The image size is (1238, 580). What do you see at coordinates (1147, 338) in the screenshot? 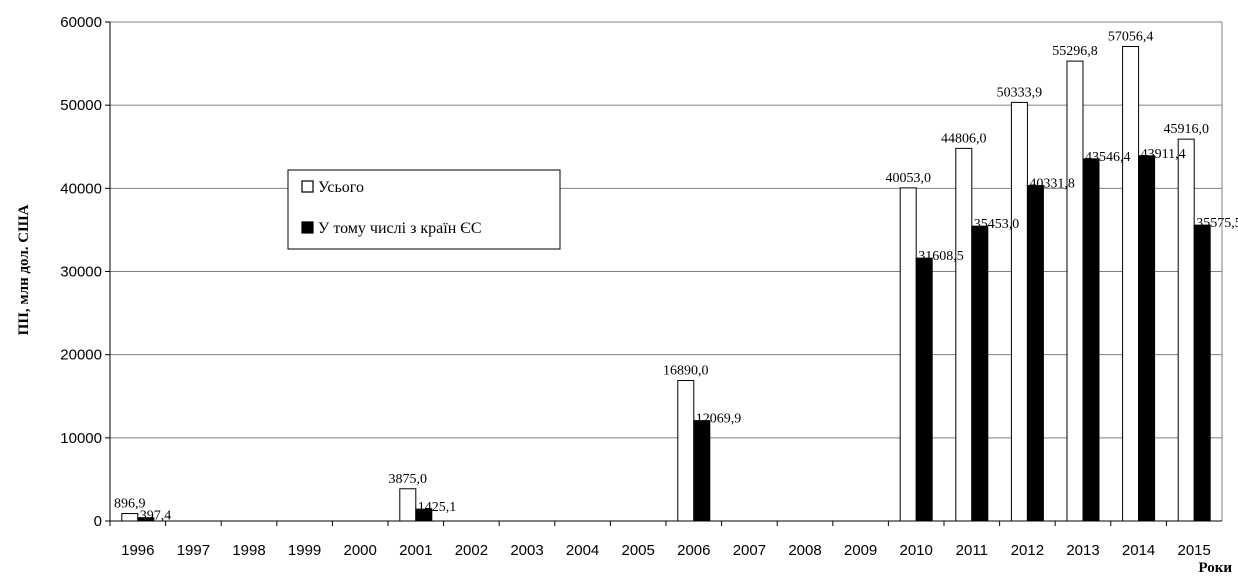
I see `bar-eu-2014` at bounding box center [1147, 338].